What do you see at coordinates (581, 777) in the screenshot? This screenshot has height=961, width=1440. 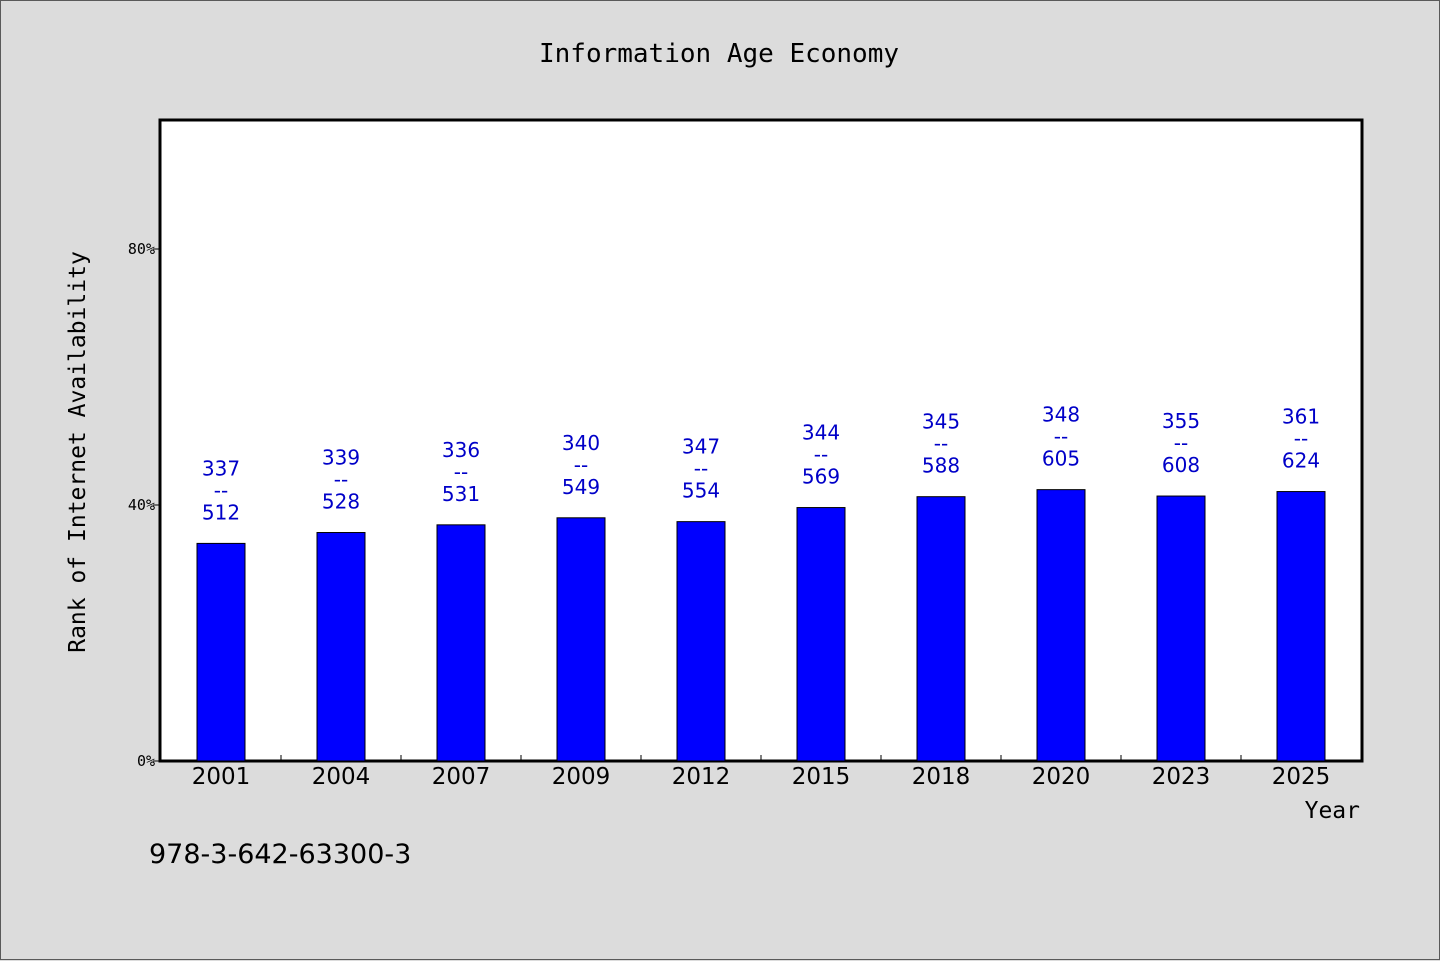 I see `x-tick-label: 2009` at bounding box center [581, 777].